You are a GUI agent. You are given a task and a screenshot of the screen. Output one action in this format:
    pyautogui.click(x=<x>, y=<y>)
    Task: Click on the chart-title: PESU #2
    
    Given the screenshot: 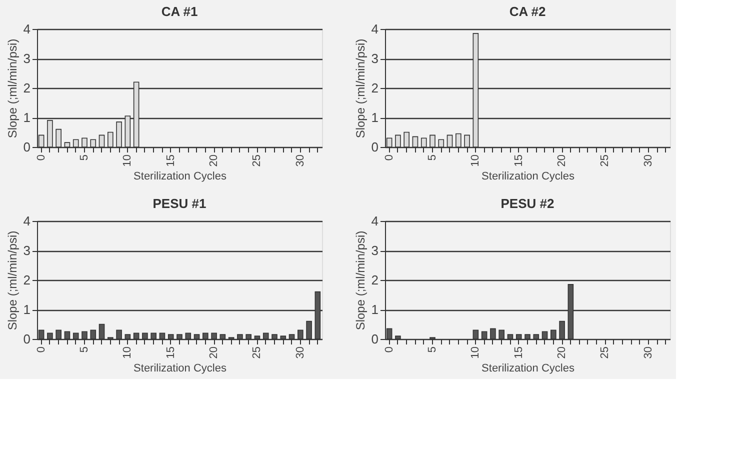 What is the action you would take?
    pyautogui.click(x=527, y=203)
    